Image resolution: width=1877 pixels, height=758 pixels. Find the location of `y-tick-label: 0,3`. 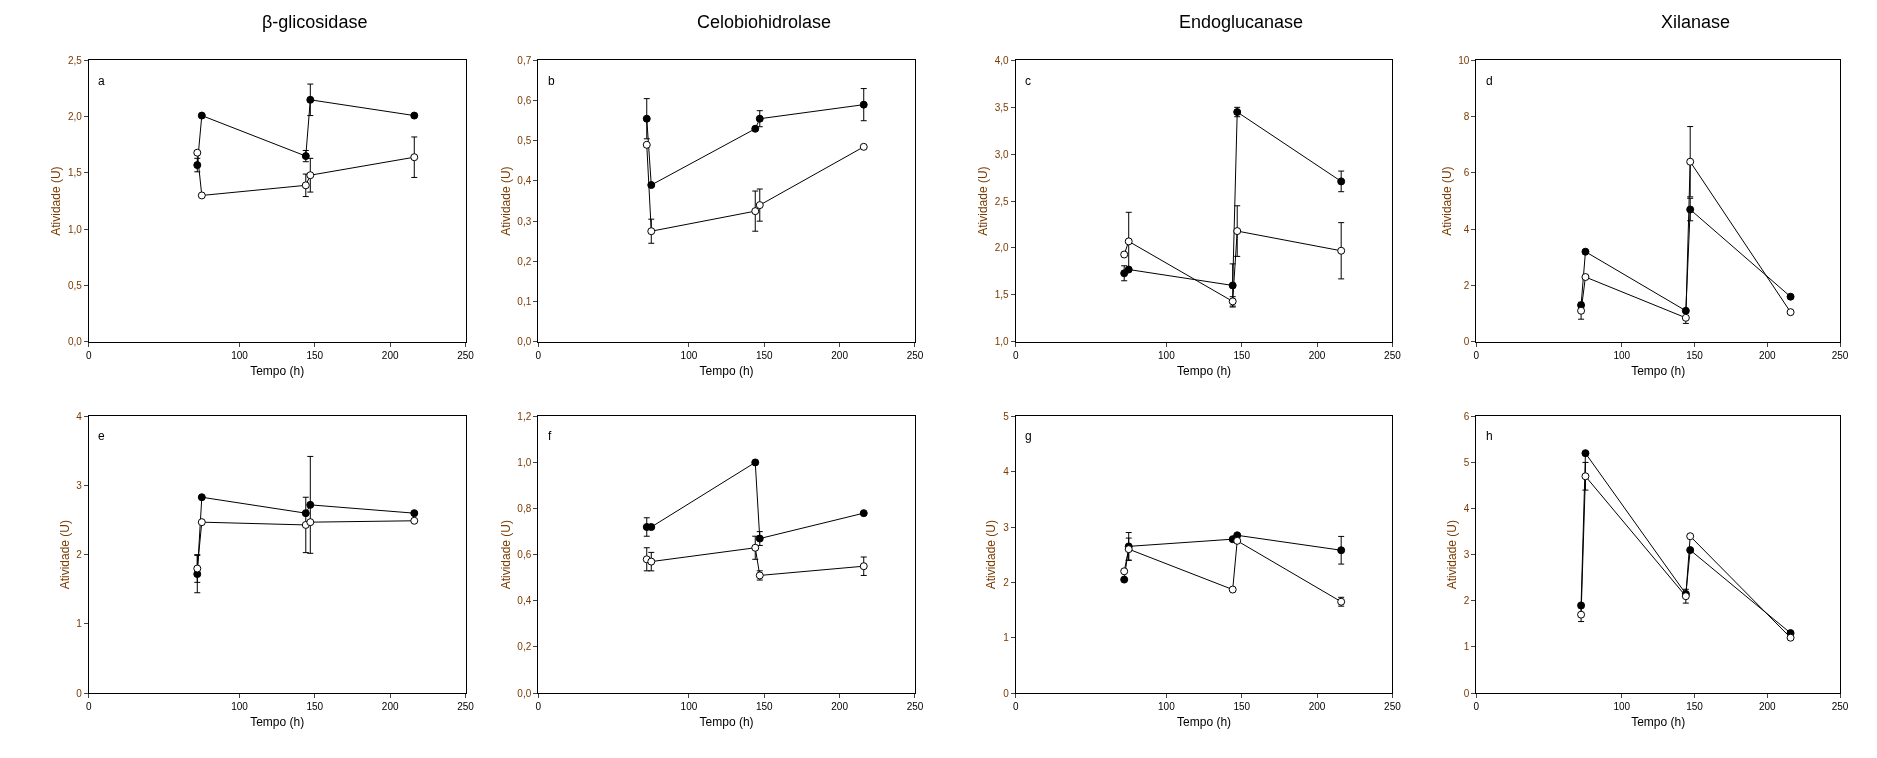

y-tick-label: 0,3 is located at coordinates (524, 221).